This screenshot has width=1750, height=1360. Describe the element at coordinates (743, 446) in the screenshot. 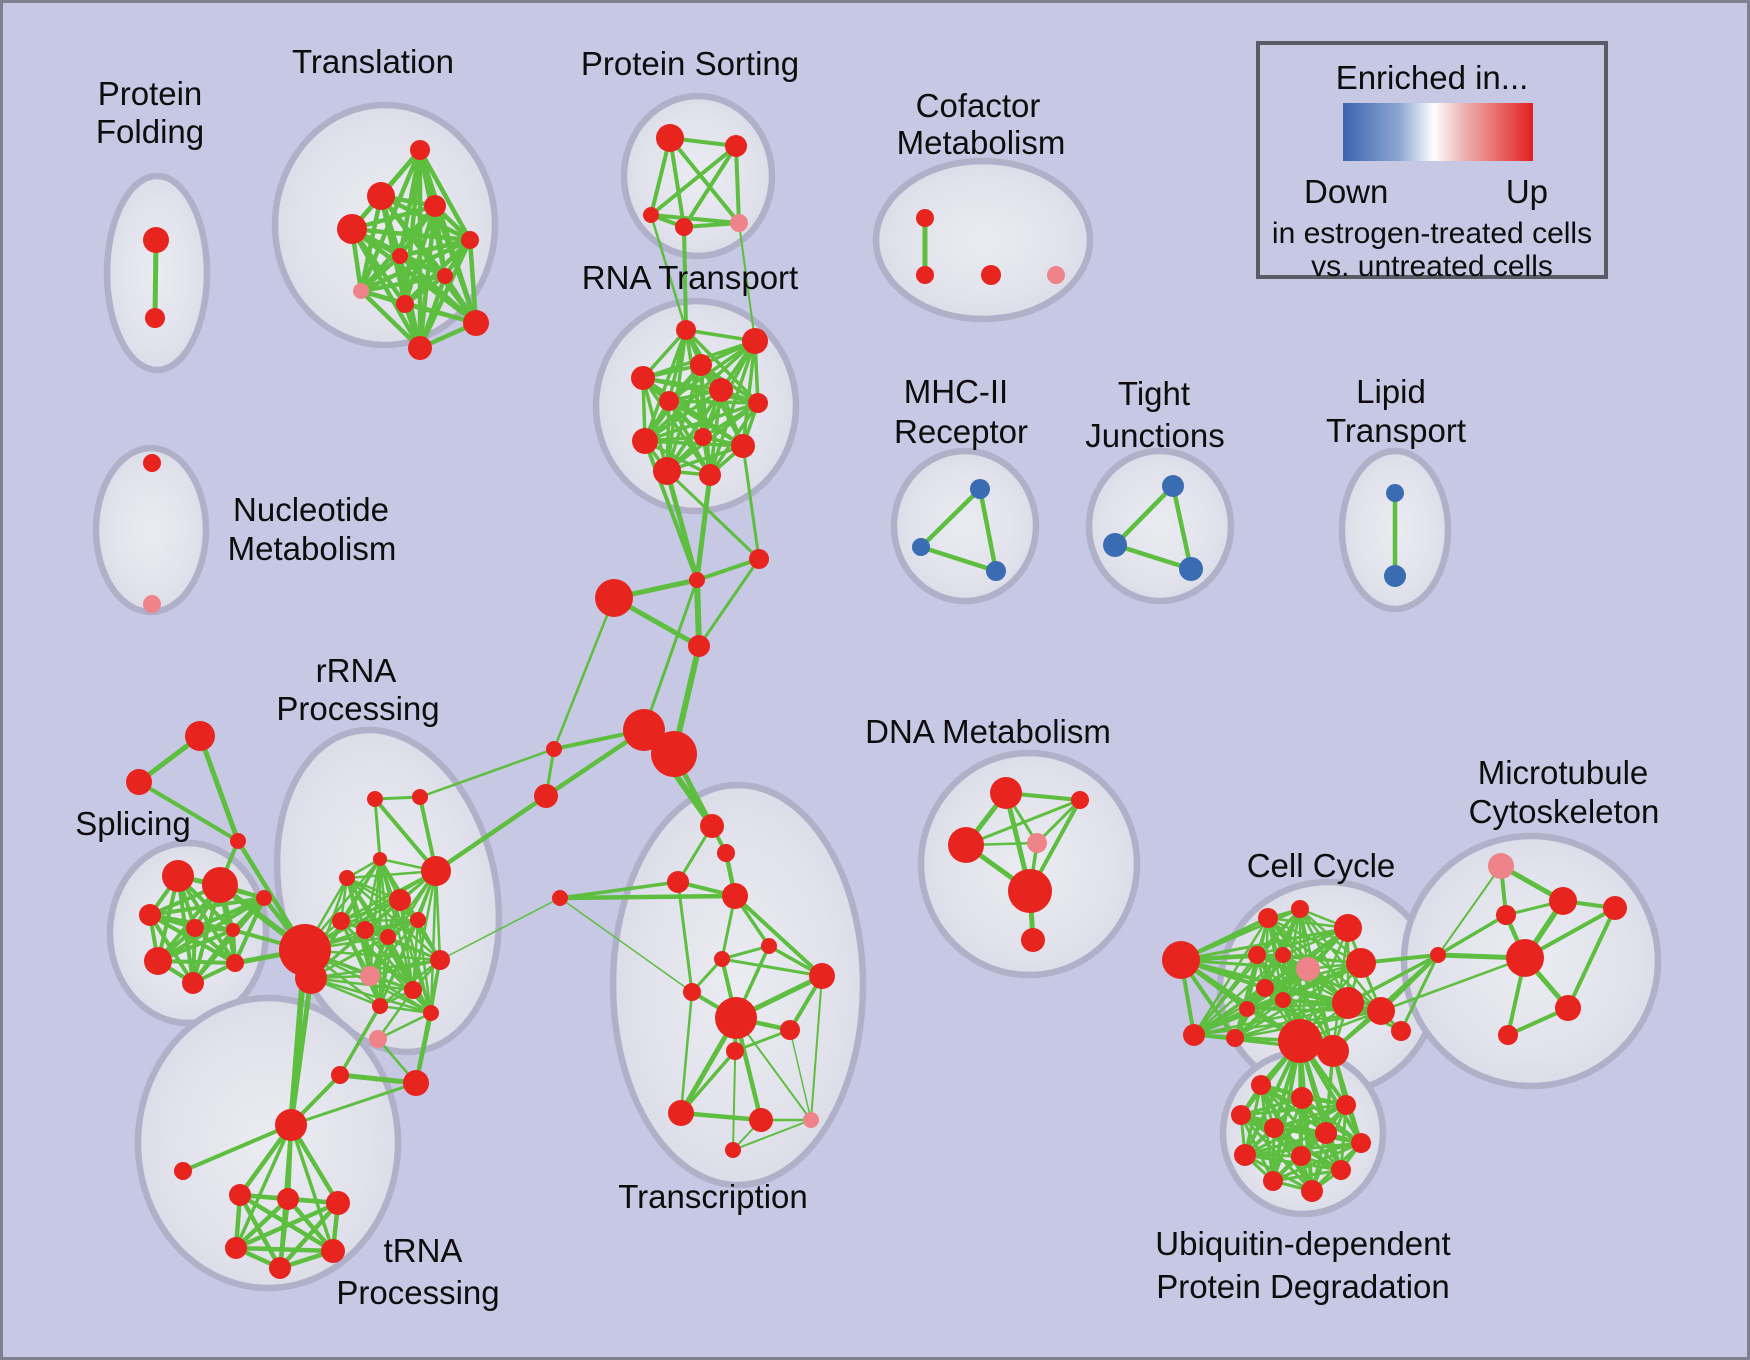

I see `network-node-rt10` at that location.